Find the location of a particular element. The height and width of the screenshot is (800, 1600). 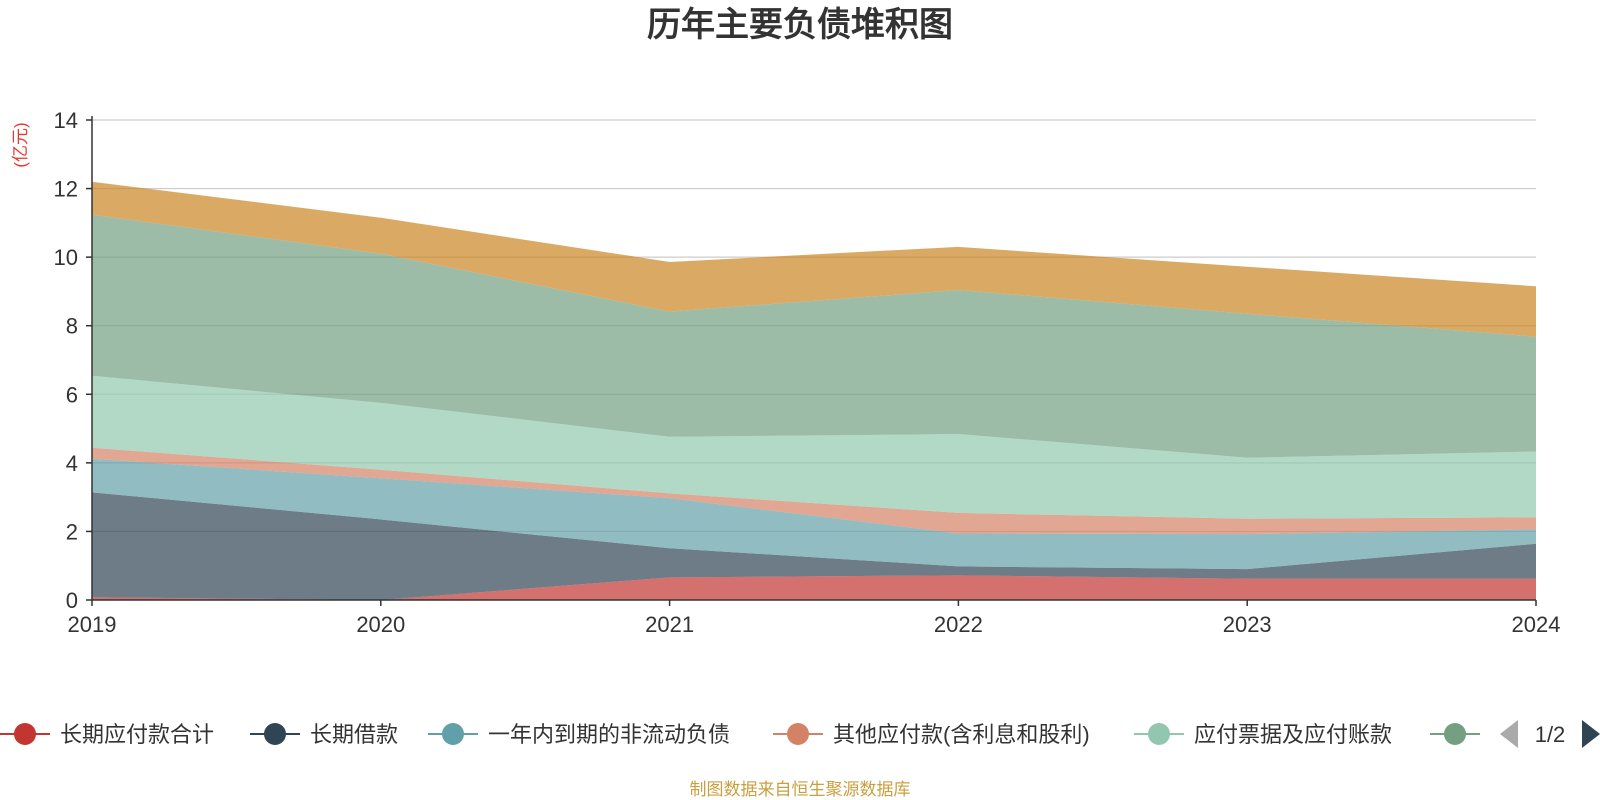

legend-item-2: 长期借款 is located at coordinates (324, 734).